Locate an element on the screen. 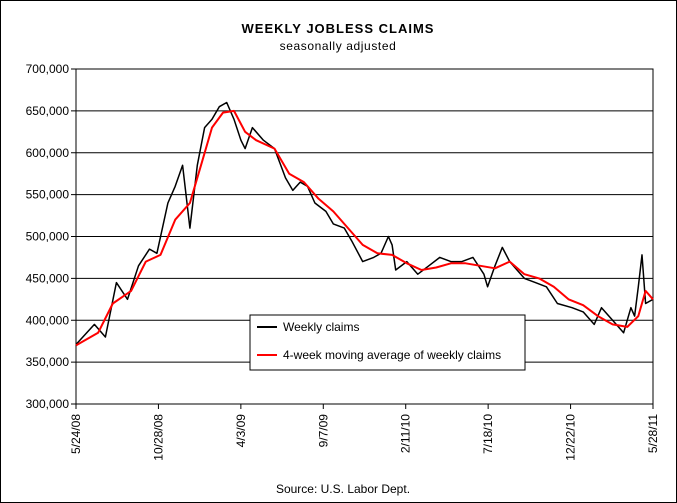  legend-label-weekly-claims: Weekly claims is located at coordinates (321, 327).